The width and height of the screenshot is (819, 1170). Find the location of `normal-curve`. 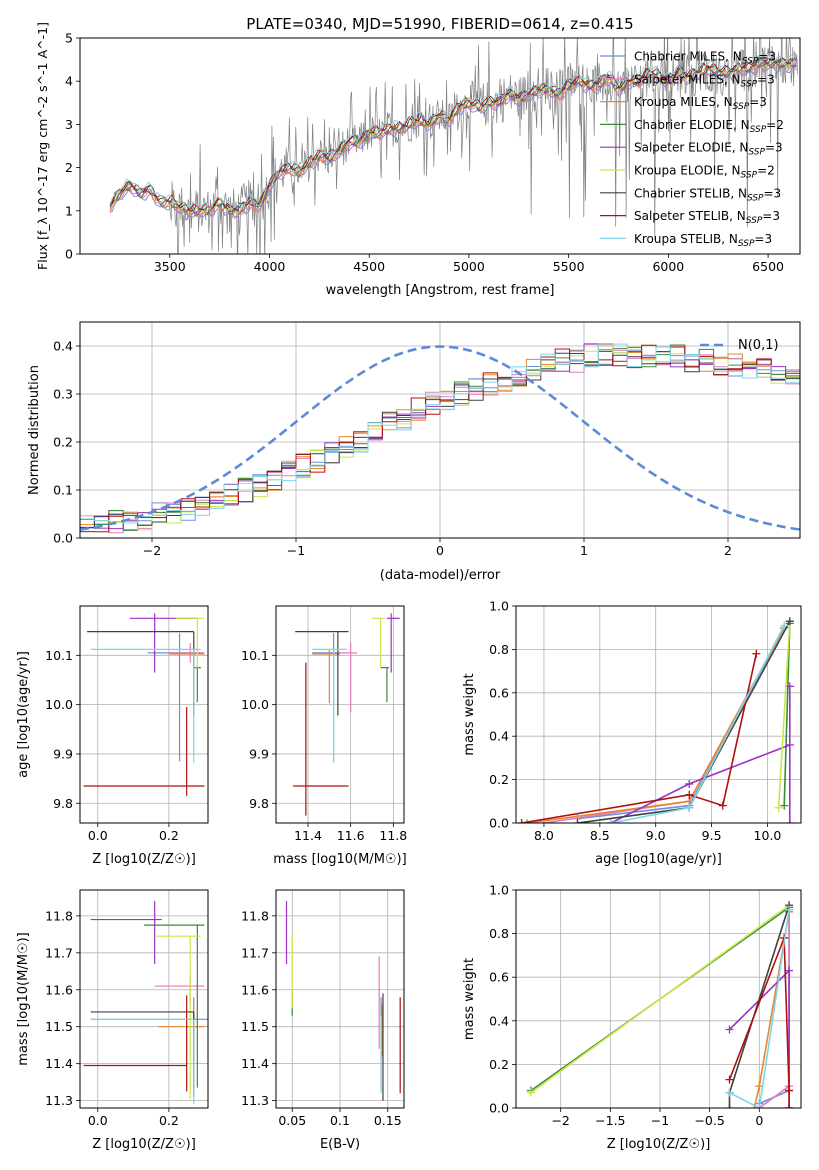

normal-curve is located at coordinates (440, 438).